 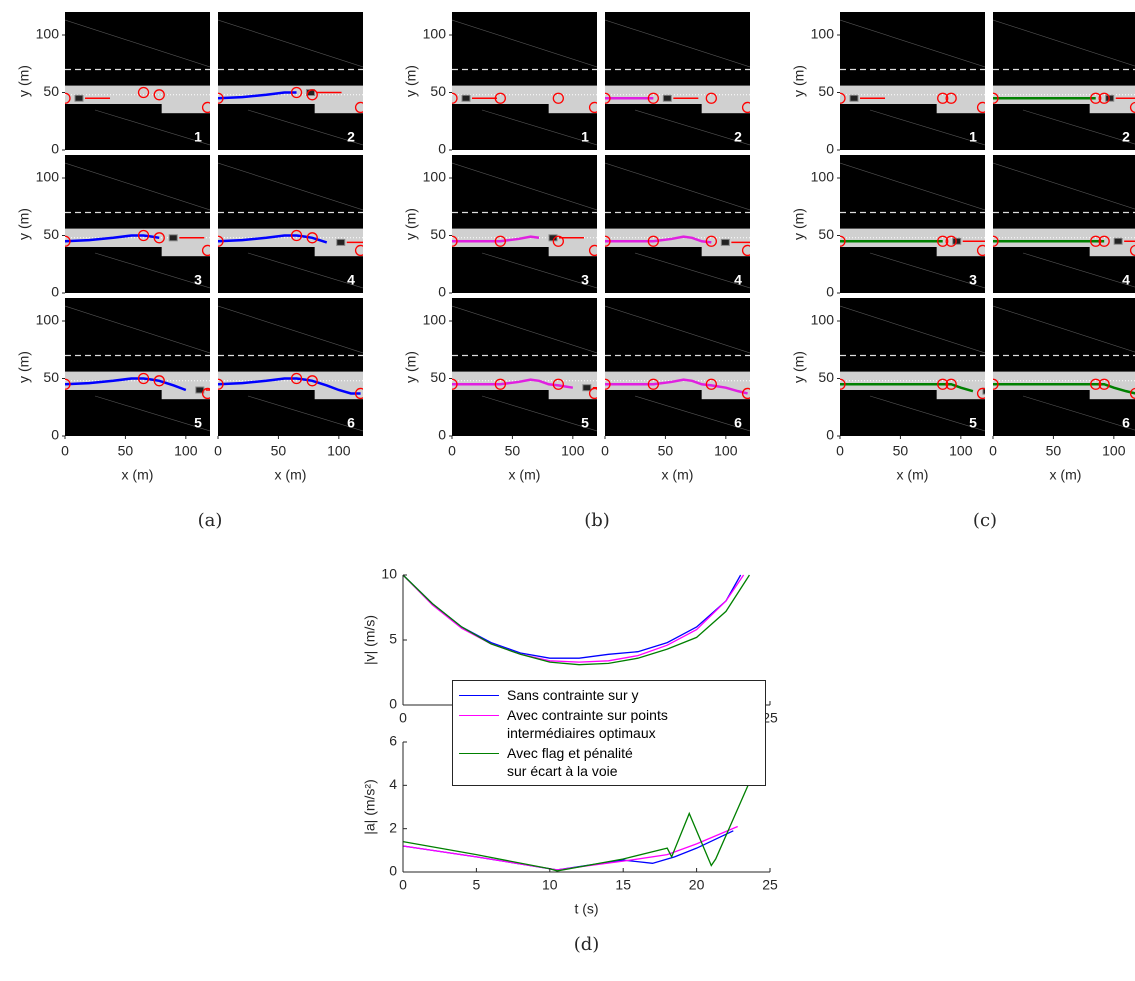 I want to click on panel: 4, so click(x=290, y=224).